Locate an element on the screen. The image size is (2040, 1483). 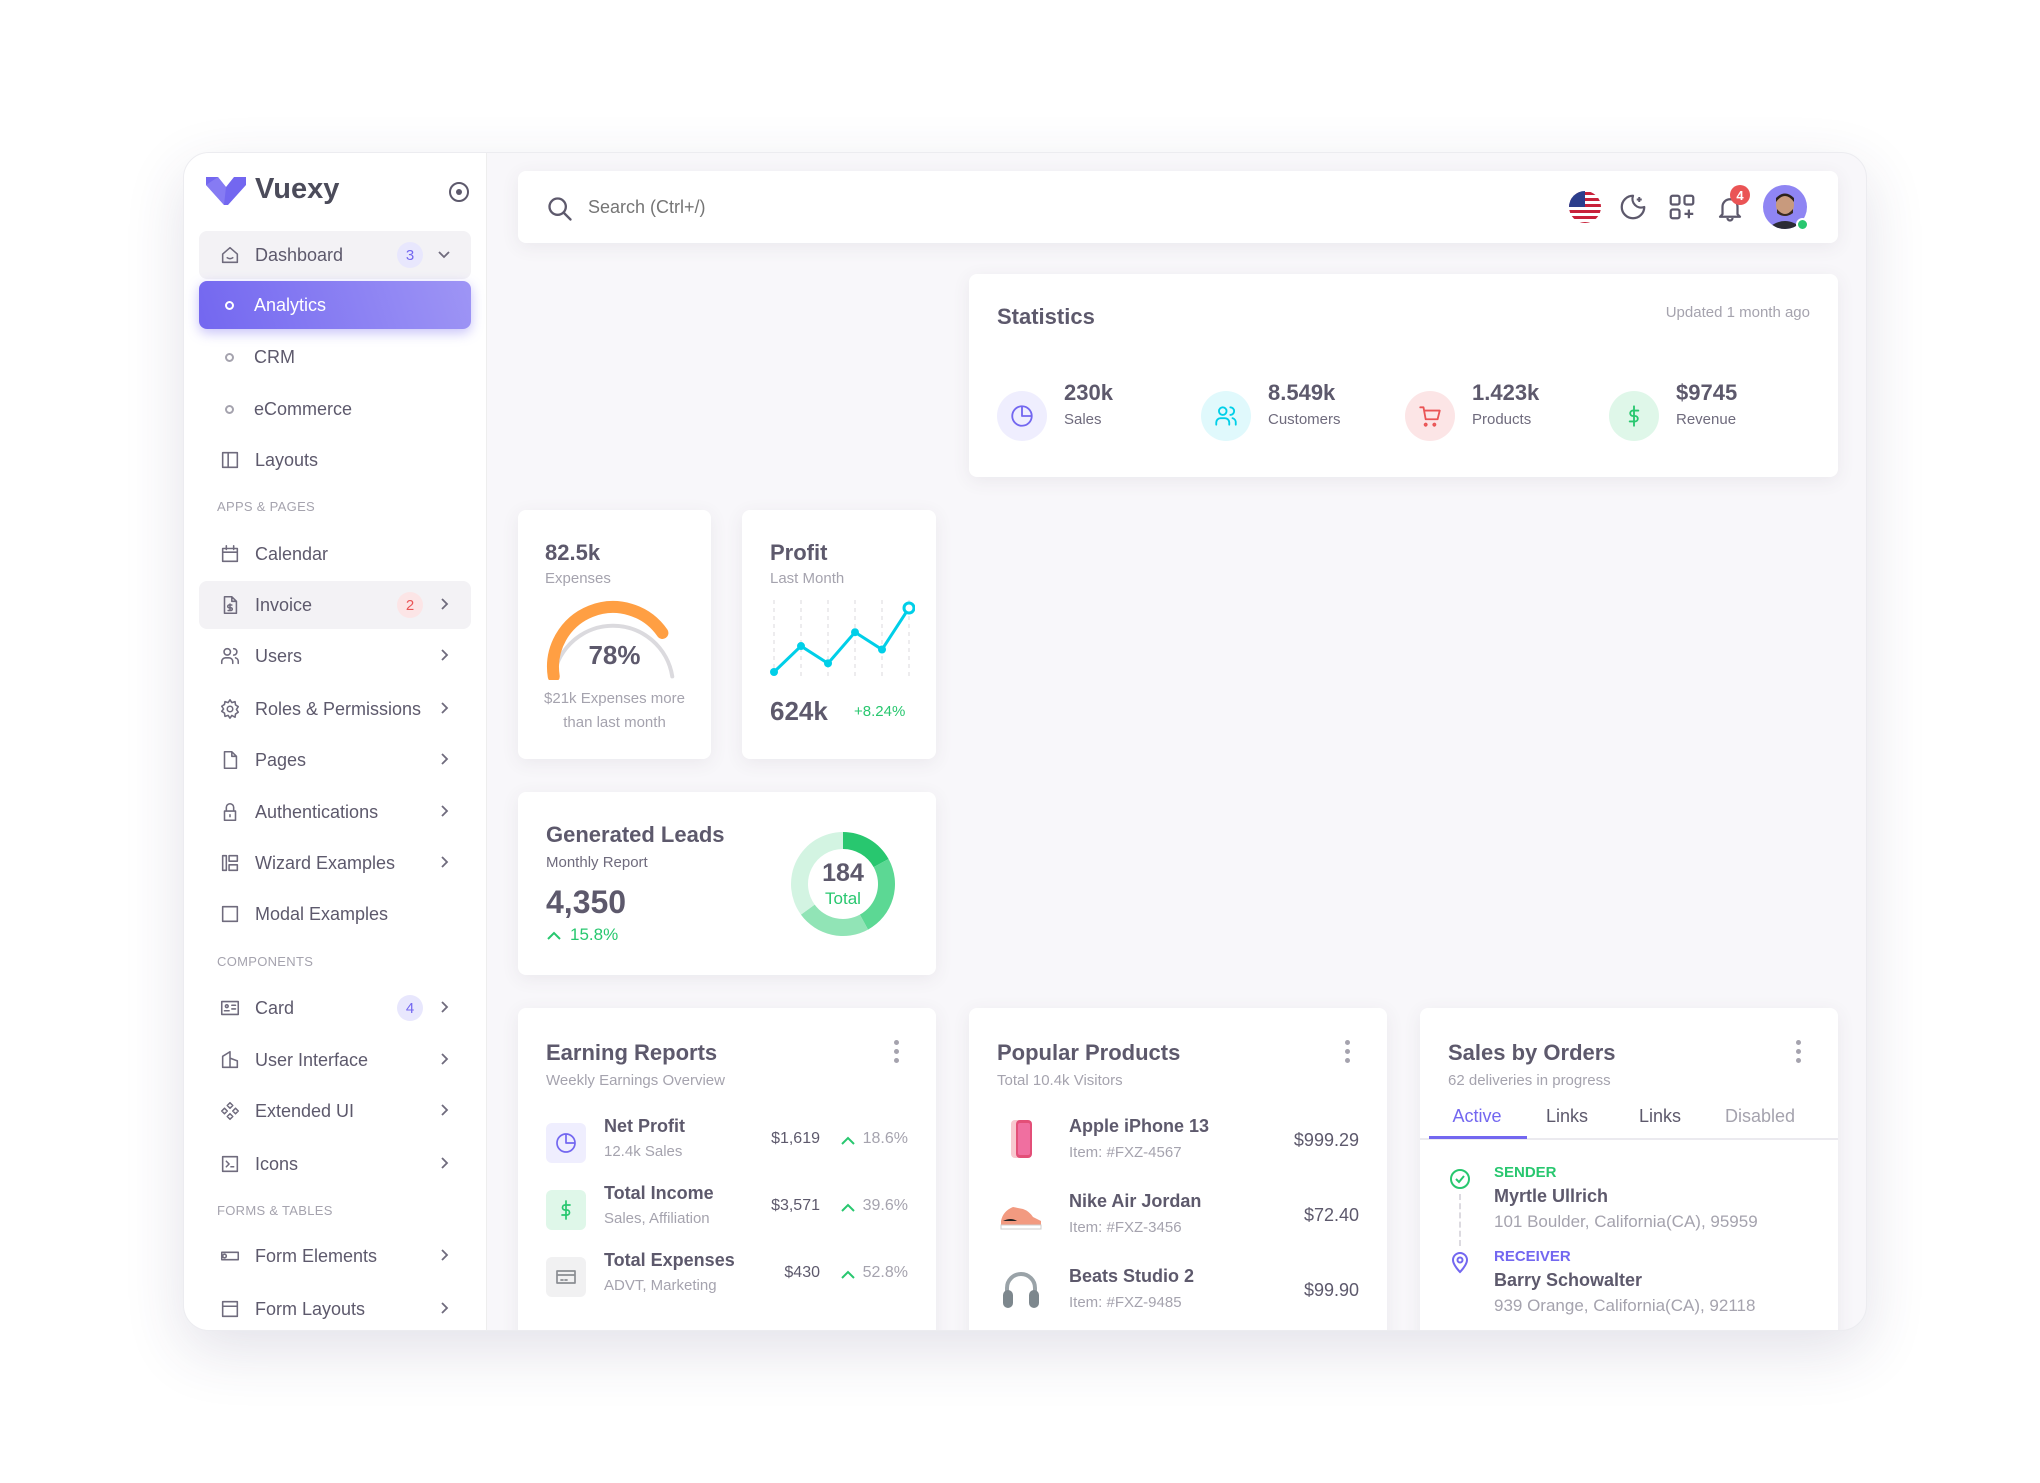
donut-segment is located at coordinates (866, 850).